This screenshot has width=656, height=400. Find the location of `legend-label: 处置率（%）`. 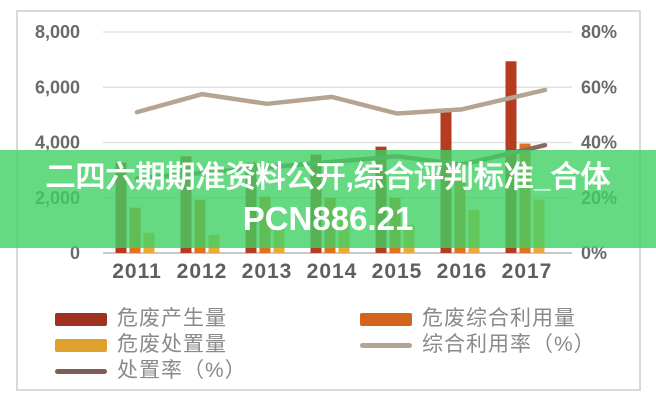

legend-label: 处置率（%） is located at coordinates (182, 370).